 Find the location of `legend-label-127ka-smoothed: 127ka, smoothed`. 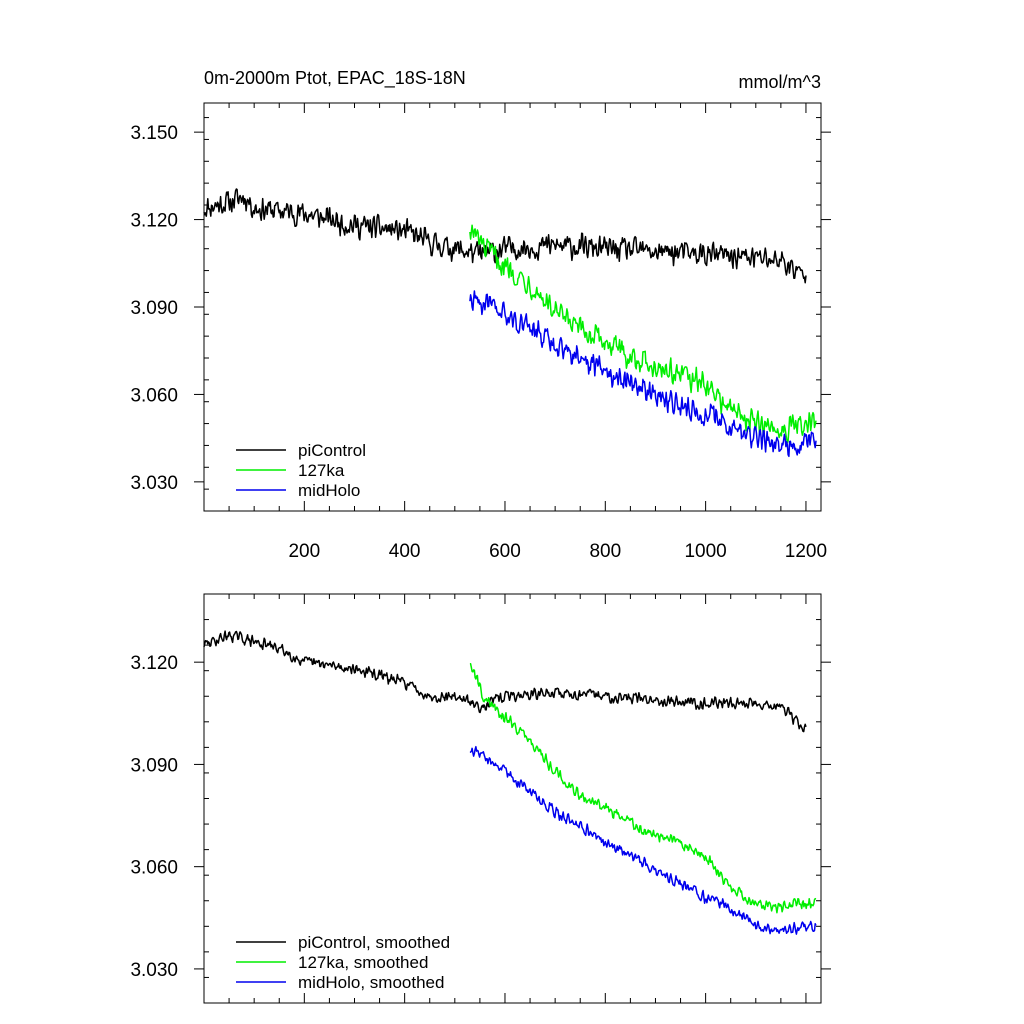

legend-label-127ka-smoothed: 127ka, smoothed is located at coordinates (363, 962).